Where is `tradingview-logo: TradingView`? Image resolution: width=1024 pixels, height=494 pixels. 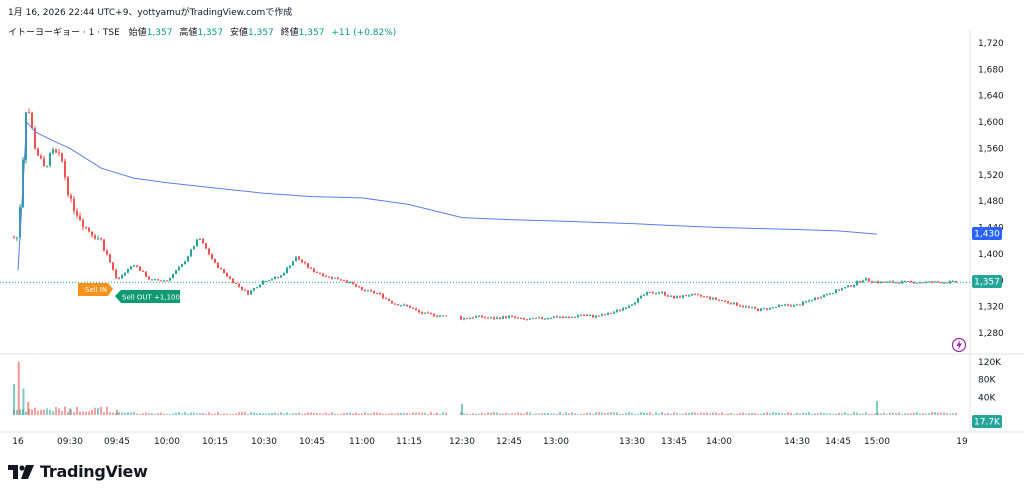
tradingview-logo: TradingView is located at coordinates (78, 471).